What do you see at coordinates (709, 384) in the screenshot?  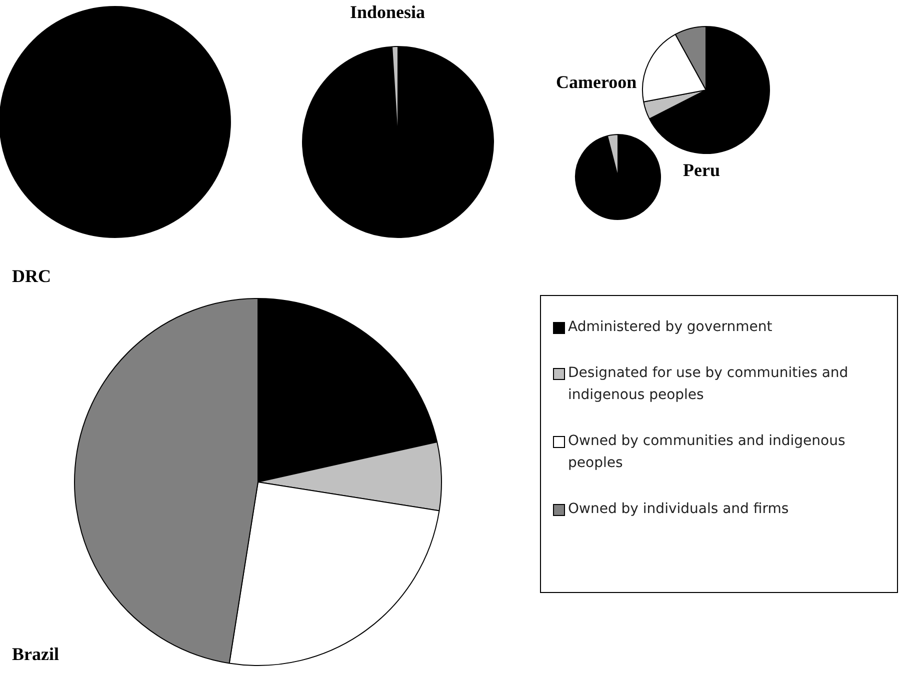 I see `legend-label: Designated for use by communities and indigenous peoples` at bounding box center [709, 384].